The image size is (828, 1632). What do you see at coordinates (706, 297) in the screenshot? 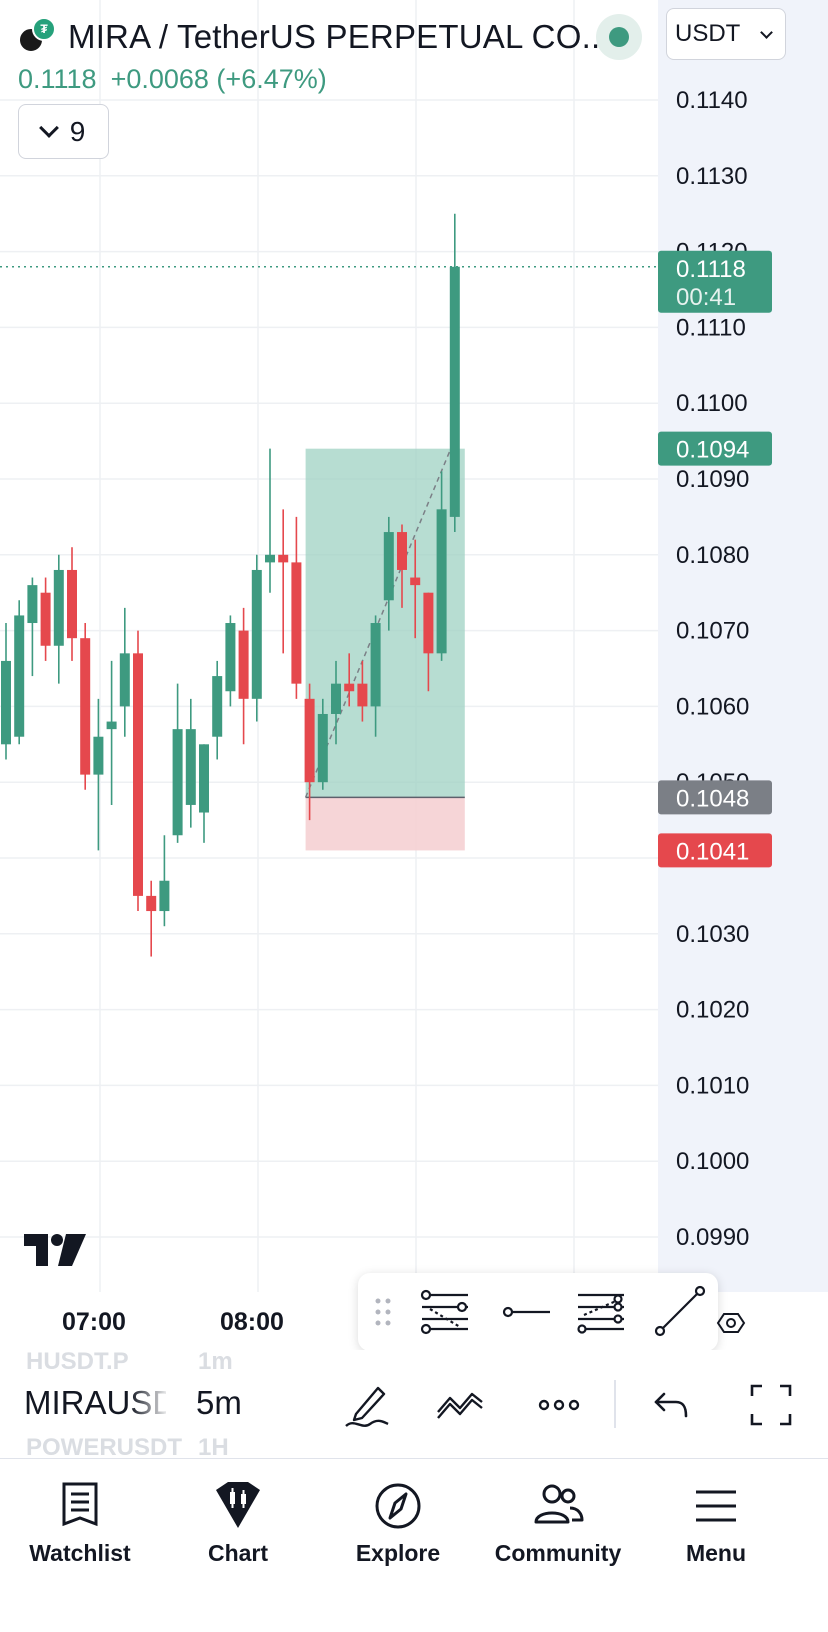
I see `bar-countdown: 00:41` at bounding box center [706, 297].